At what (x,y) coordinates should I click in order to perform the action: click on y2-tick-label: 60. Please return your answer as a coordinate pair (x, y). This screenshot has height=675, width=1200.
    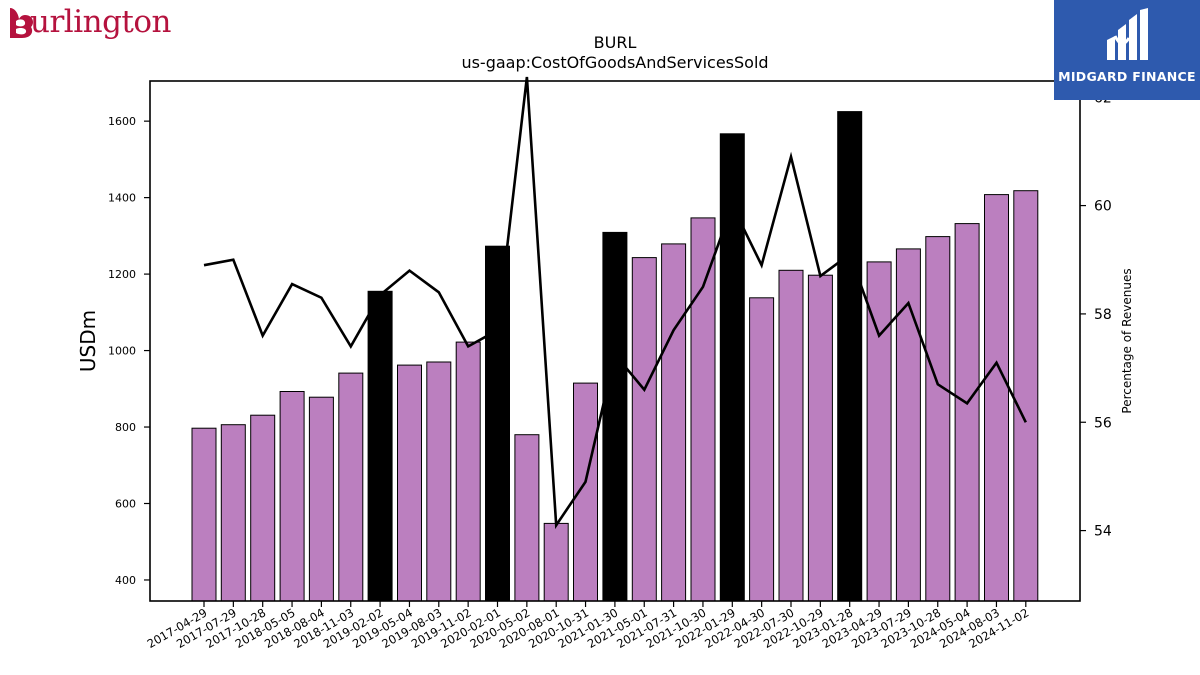
    Looking at the image, I should click on (1103, 207).